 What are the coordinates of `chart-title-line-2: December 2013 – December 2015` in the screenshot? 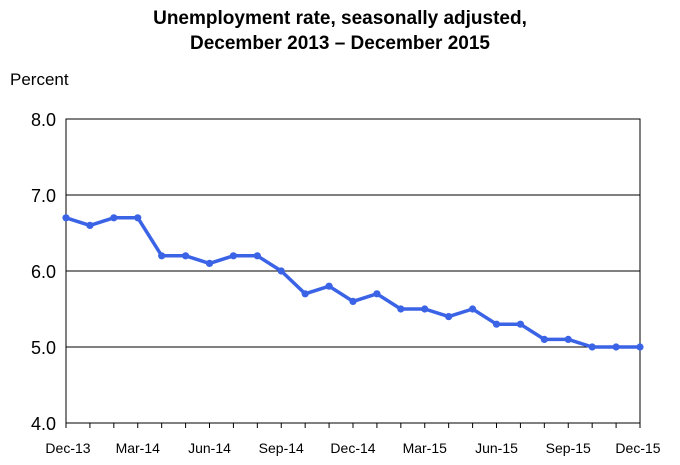 It's located at (340, 43).